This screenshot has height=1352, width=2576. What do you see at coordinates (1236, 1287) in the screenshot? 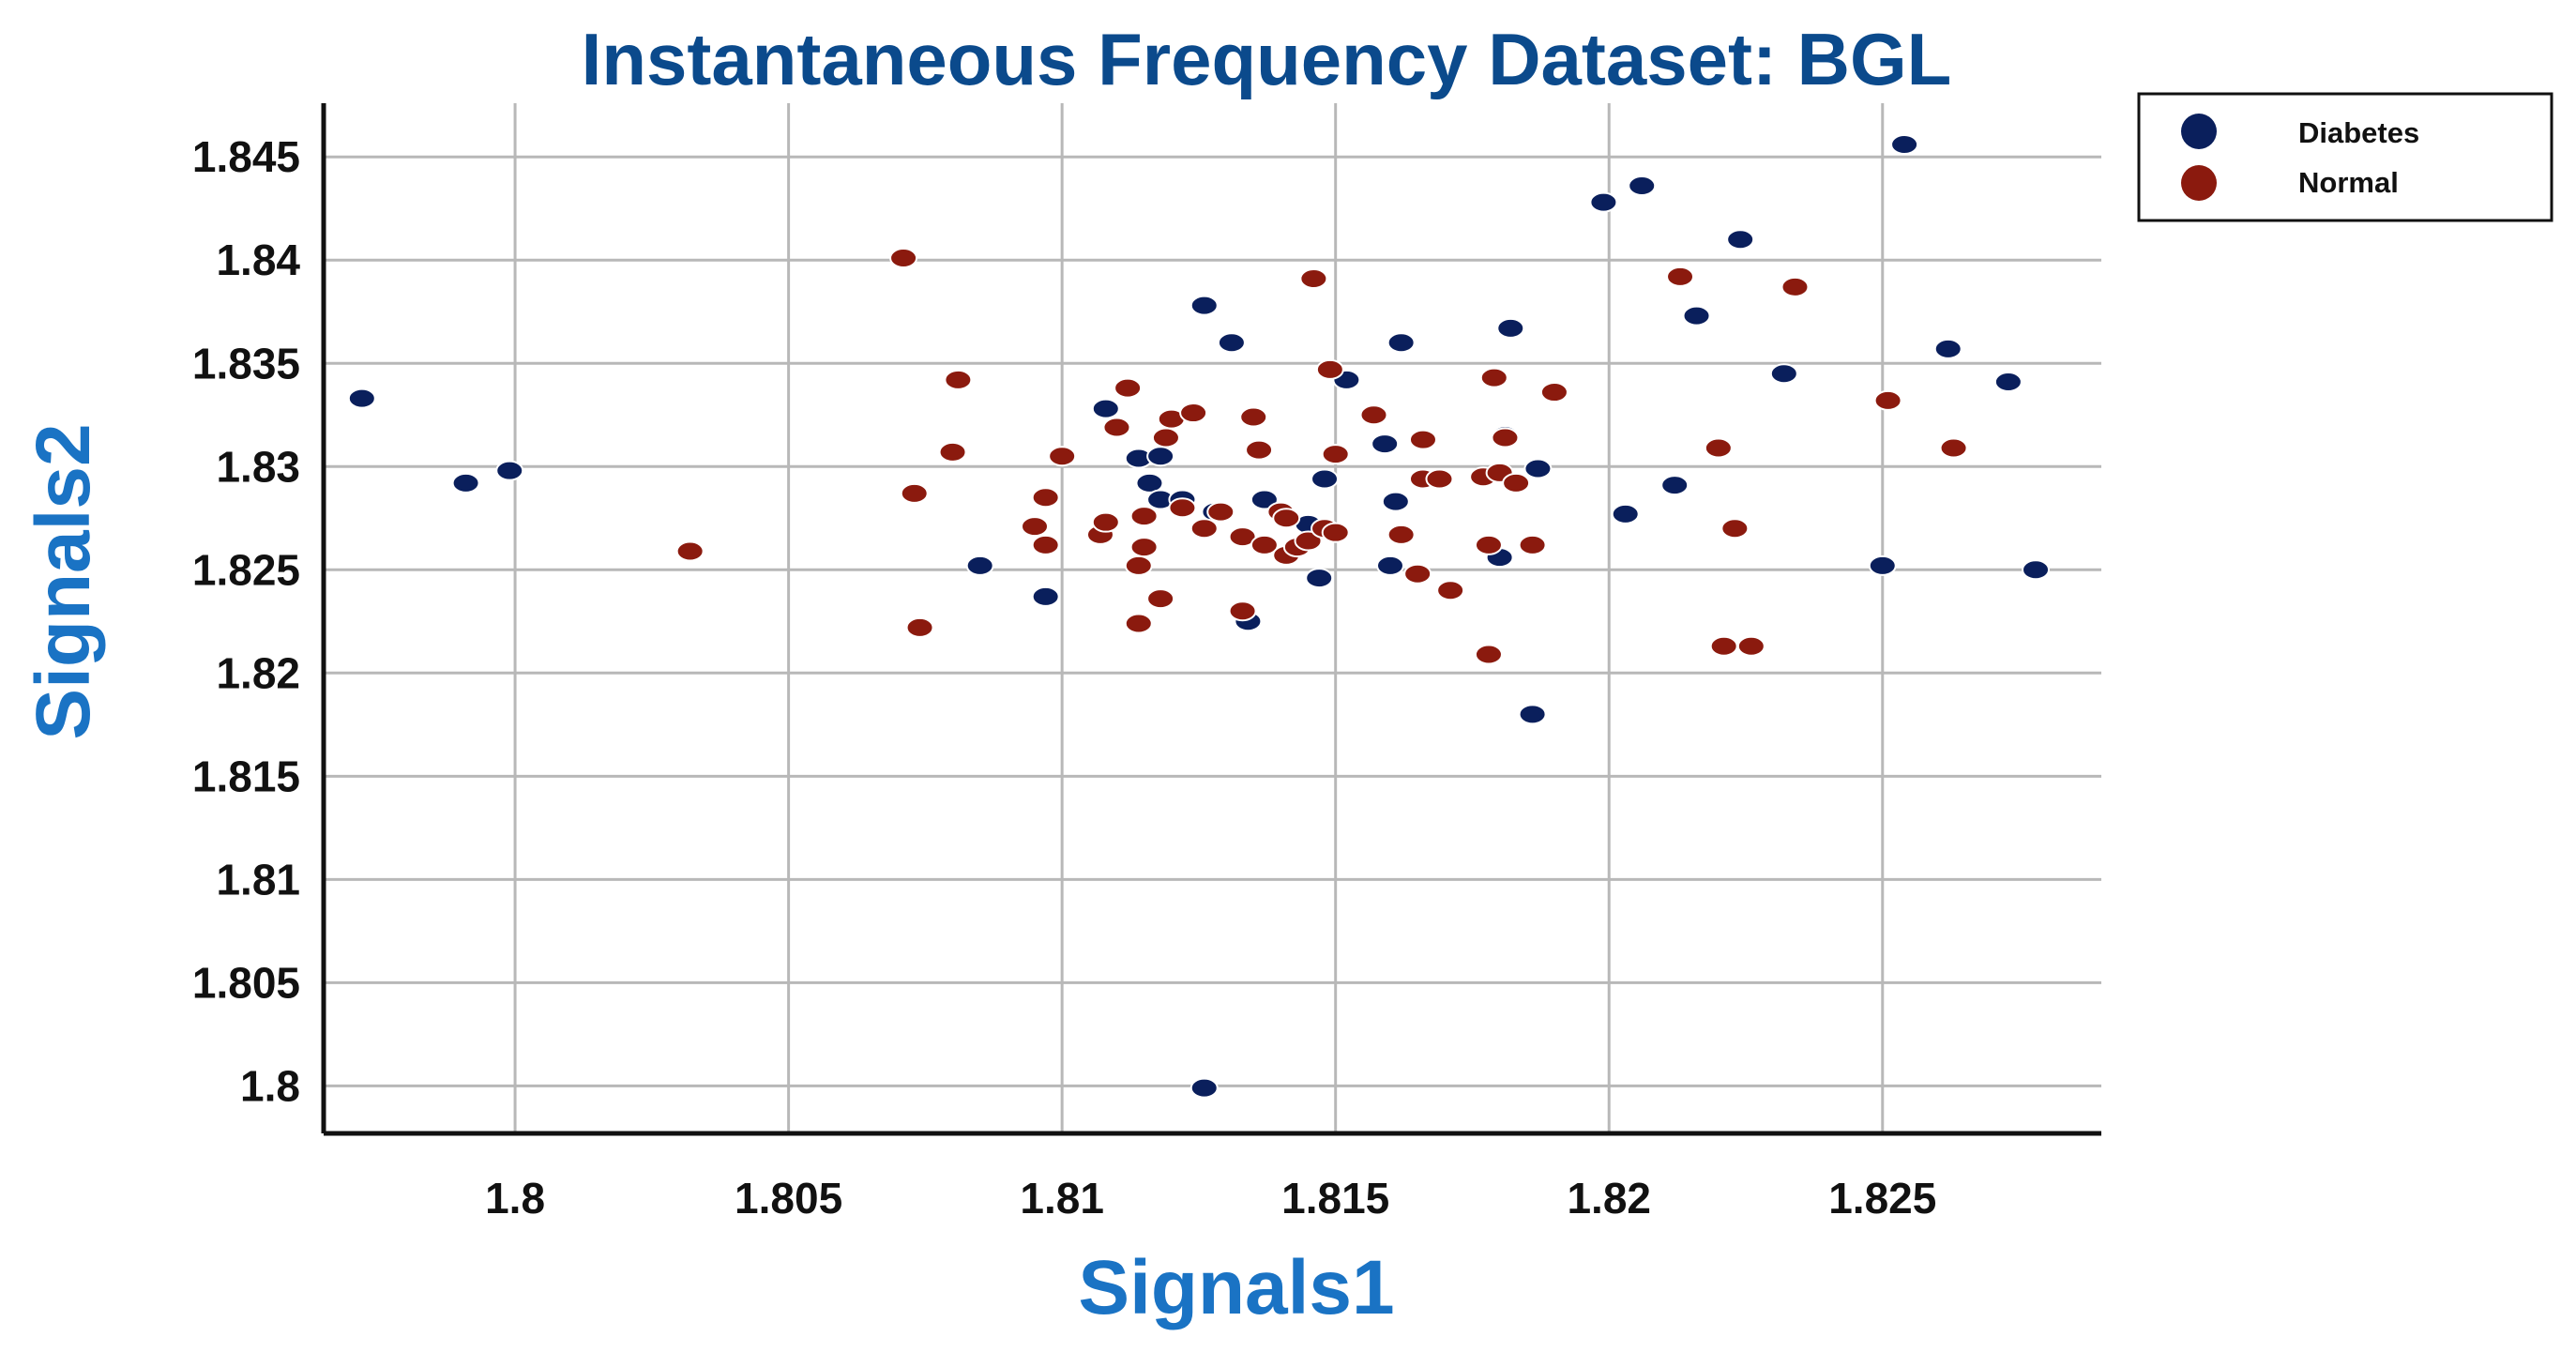
I see `x-axis-title: Signals1` at bounding box center [1236, 1287].